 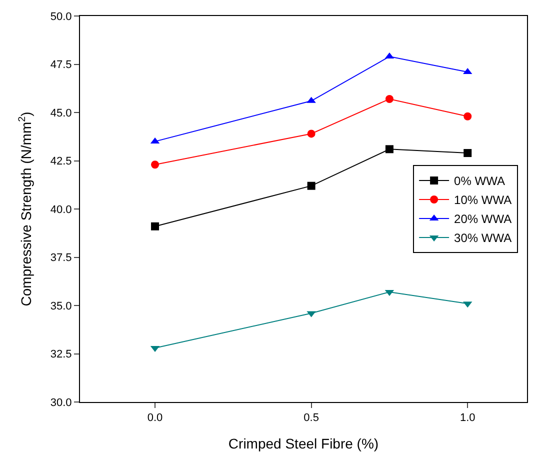 I want to click on legend-label: 30% WWA, so click(x=483, y=238).